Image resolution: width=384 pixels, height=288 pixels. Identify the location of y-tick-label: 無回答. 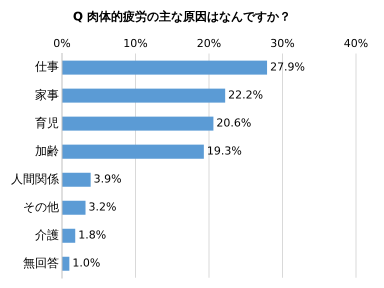
(41, 263).